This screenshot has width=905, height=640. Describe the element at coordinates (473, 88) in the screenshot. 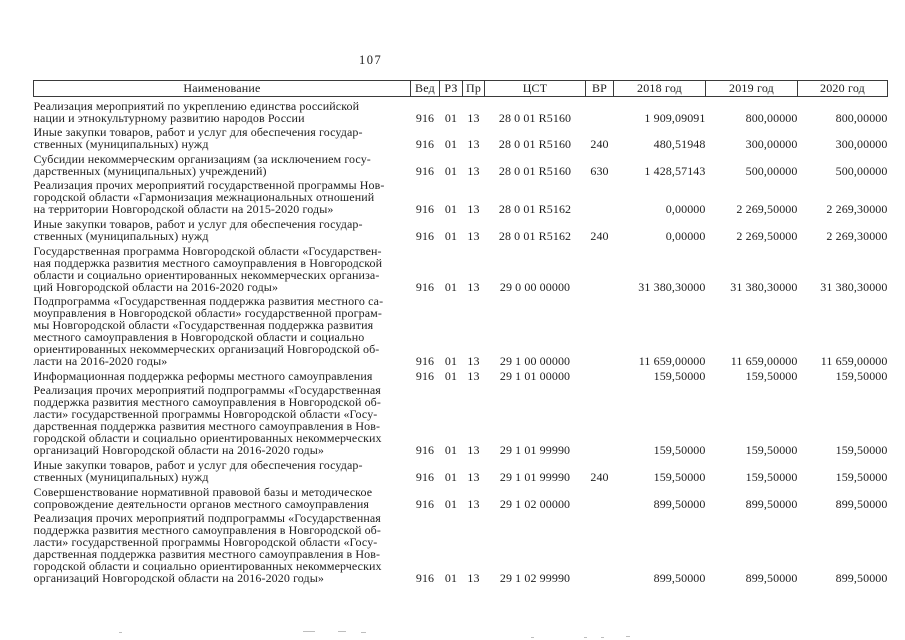

I see `header-pr: Пр` at that location.